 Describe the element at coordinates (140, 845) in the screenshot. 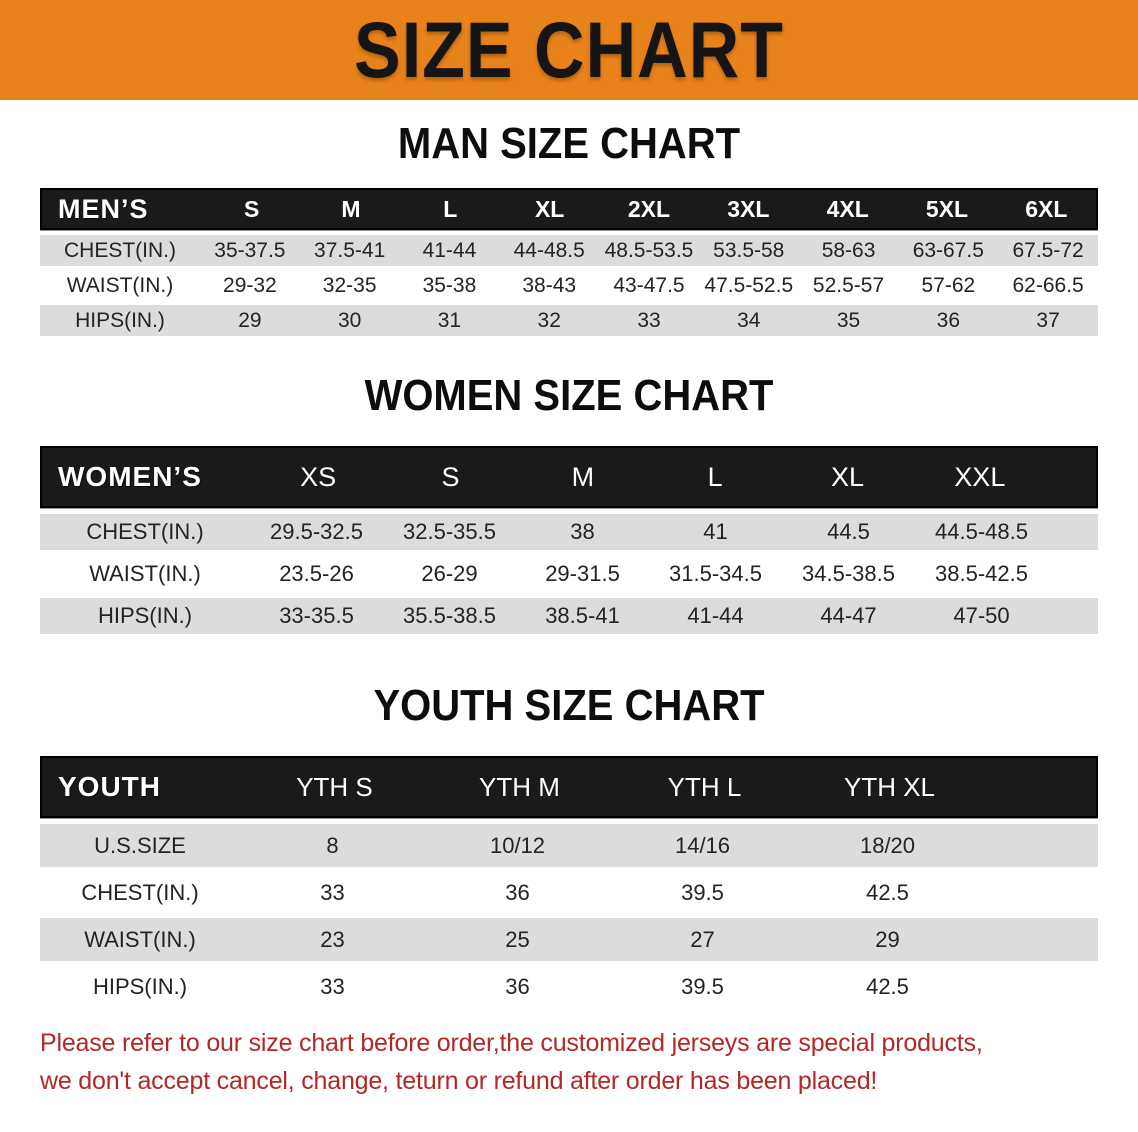

I see `row-label: U.S.SIZE` at that location.